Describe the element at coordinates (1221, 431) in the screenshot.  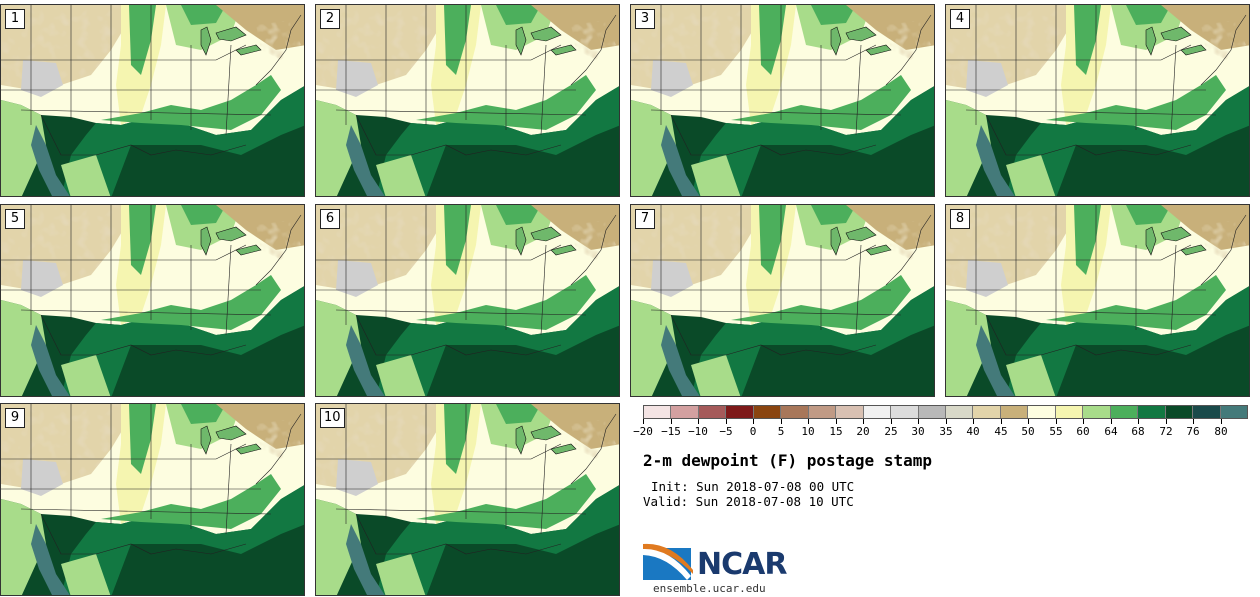
I see `colorbar-tick-label: 80` at that location.